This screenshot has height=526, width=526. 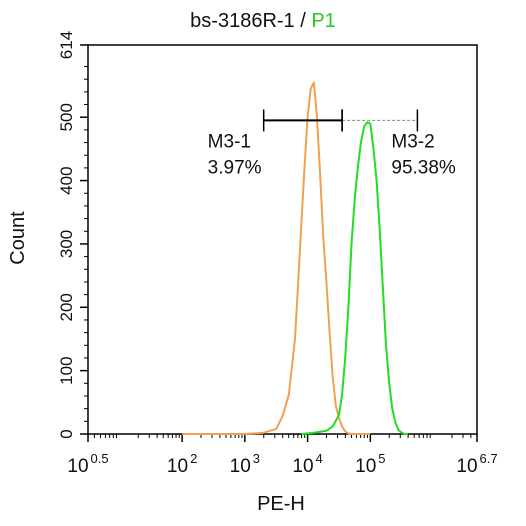 What do you see at coordinates (489, 458) in the screenshot?
I see `x-tick-label-exponent: 6.7` at bounding box center [489, 458].